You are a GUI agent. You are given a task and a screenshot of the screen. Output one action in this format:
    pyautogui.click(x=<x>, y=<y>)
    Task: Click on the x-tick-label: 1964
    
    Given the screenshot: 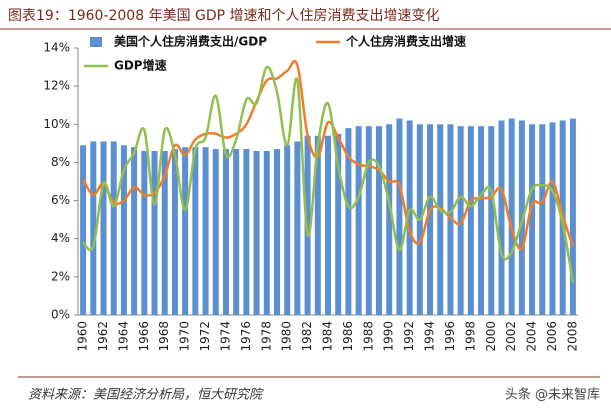 What is the action you would take?
    pyautogui.click(x=123, y=336)
    